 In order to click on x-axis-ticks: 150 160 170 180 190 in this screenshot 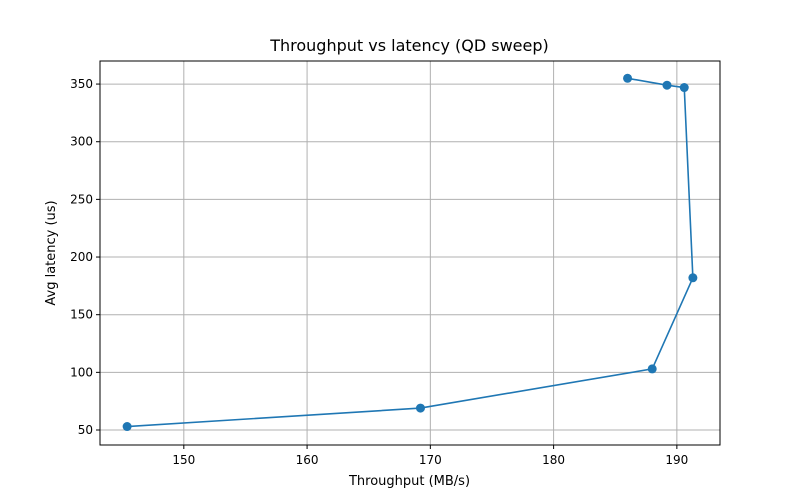, I will do `click(430, 456)`.